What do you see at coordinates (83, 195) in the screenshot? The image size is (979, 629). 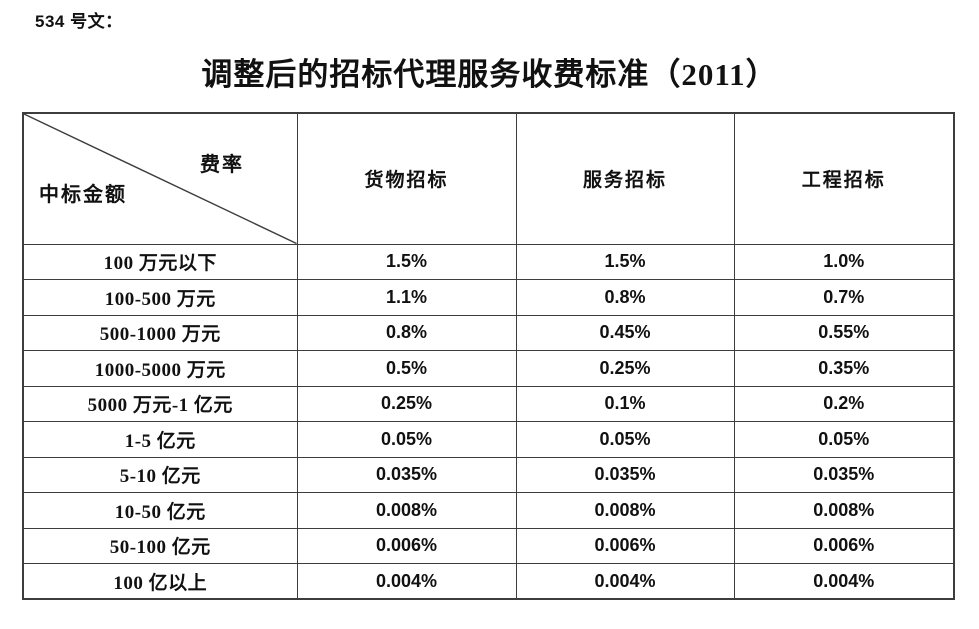 I see `corner-amount-label: 中标金额` at bounding box center [83, 195].